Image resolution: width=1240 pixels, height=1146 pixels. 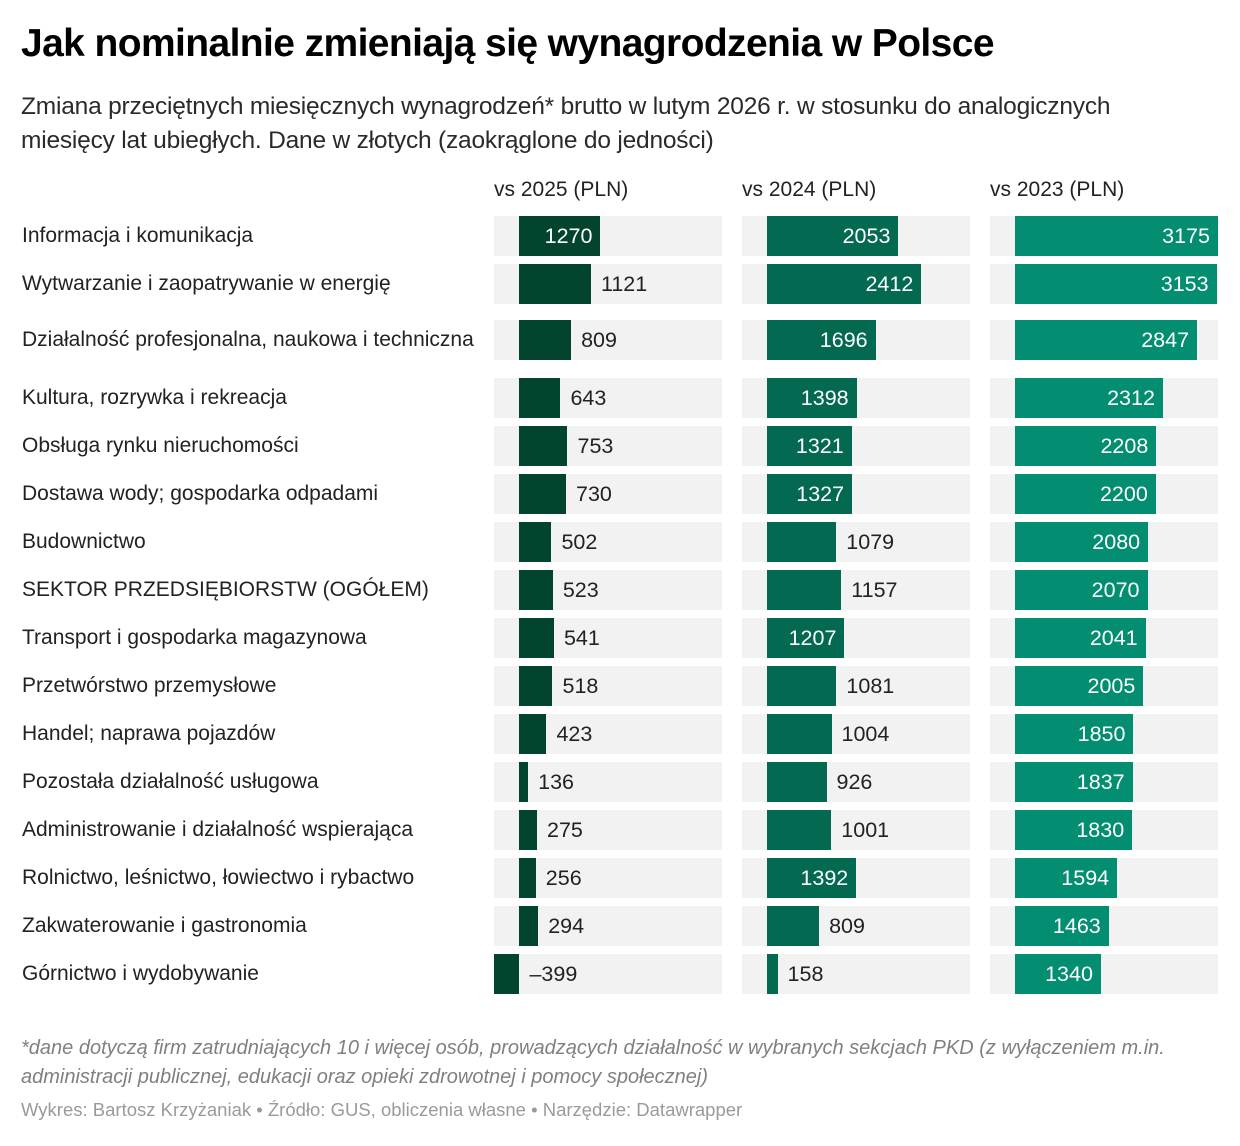 I want to click on value-label: 275, so click(x=564, y=830).